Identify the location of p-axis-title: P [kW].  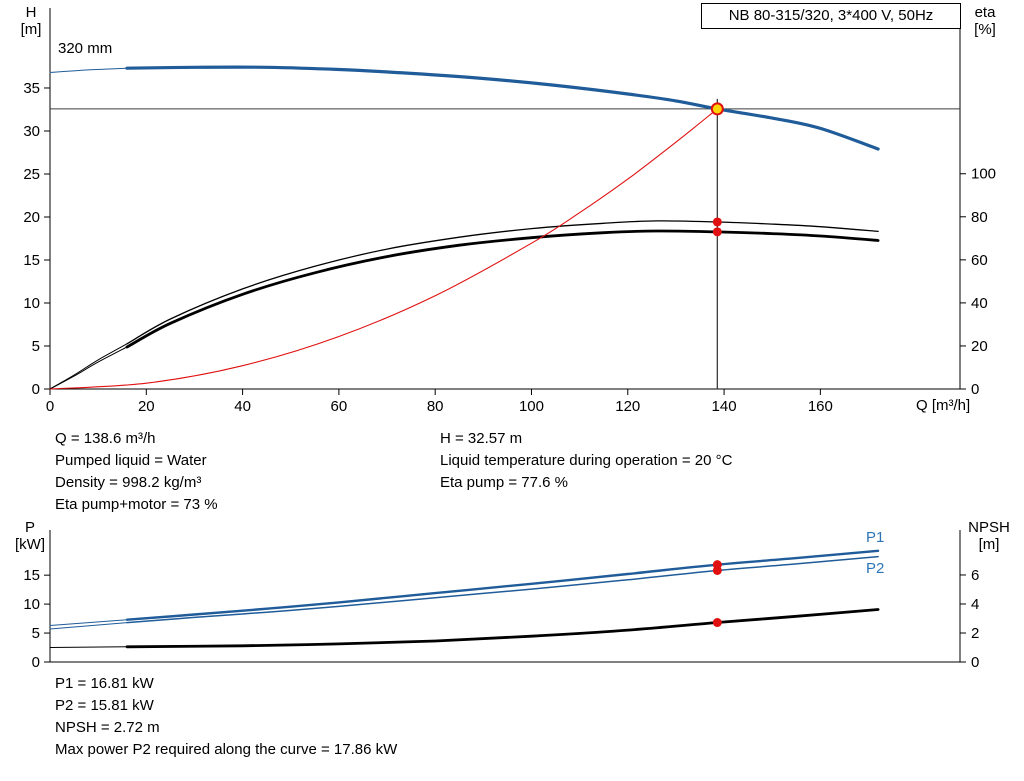
(30, 536).